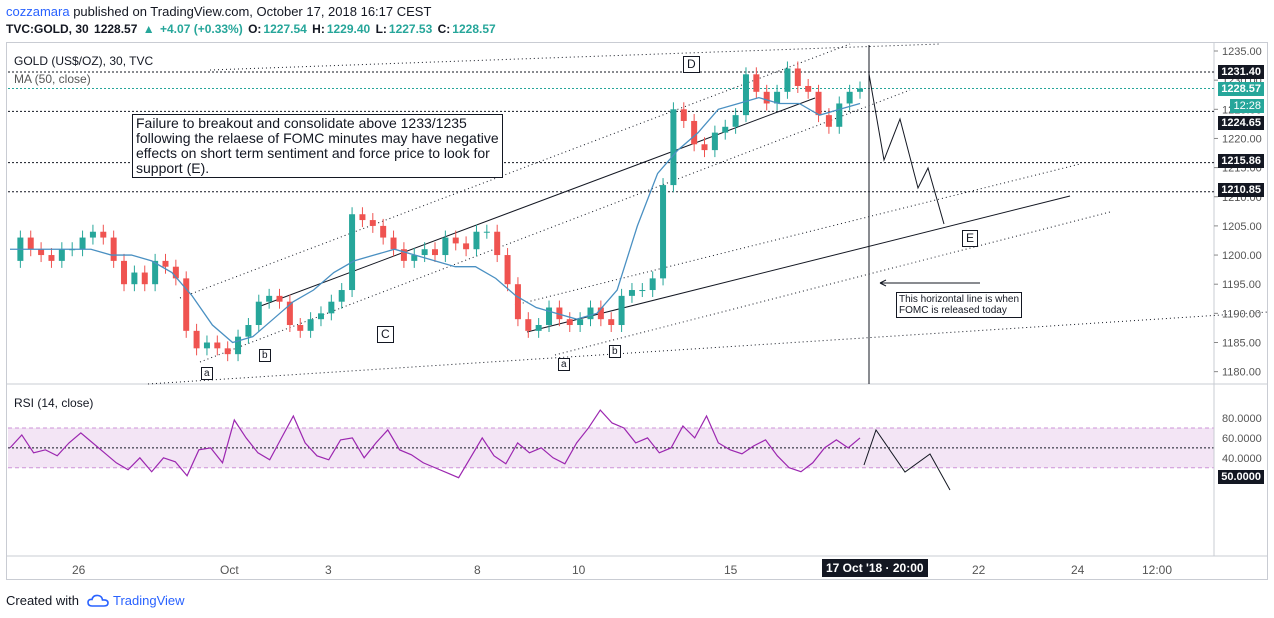  What do you see at coordinates (691, 64) in the screenshot?
I see `wave-label-d: D` at bounding box center [691, 64].